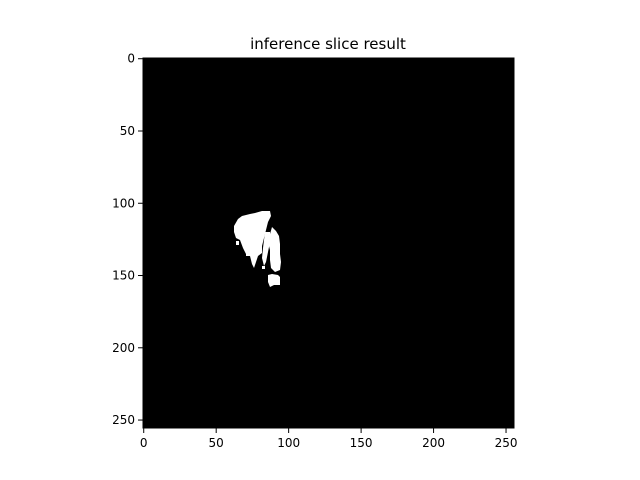 The width and height of the screenshot is (640, 480). What do you see at coordinates (252, 239) in the screenshot?
I see `mask-region-main` at bounding box center [252, 239].